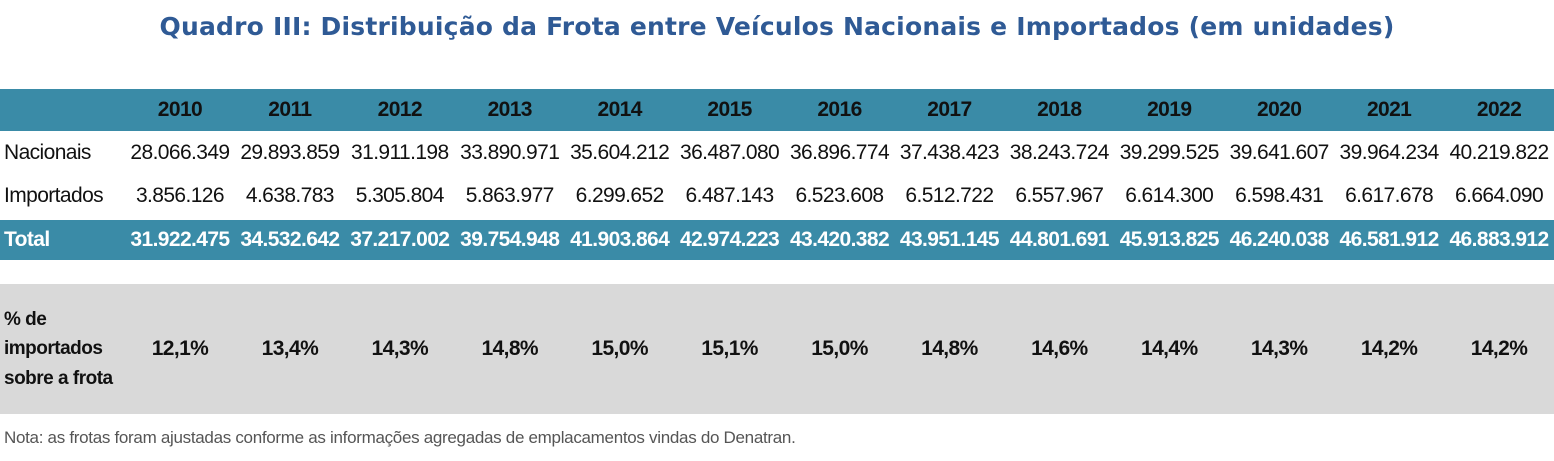 The width and height of the screenshot is (1554, 461). I want to click on total-cell: 34.532.642, so click(290, 239).